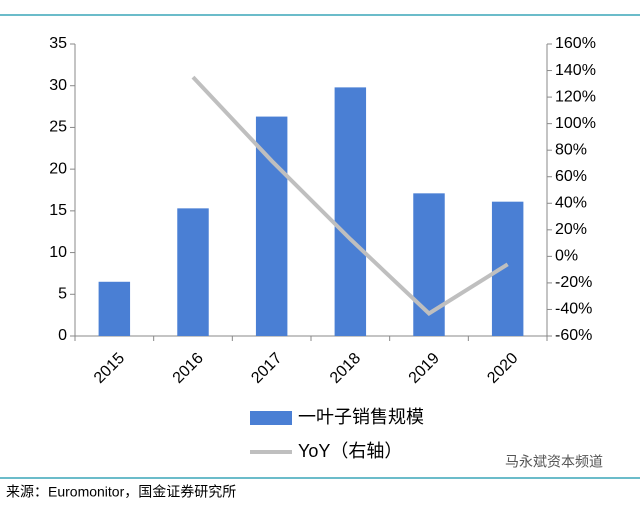  Describe the element at coordinates (361, 417) in the screenshot. I see `legend-label: 一叶子销售规模` at that location.